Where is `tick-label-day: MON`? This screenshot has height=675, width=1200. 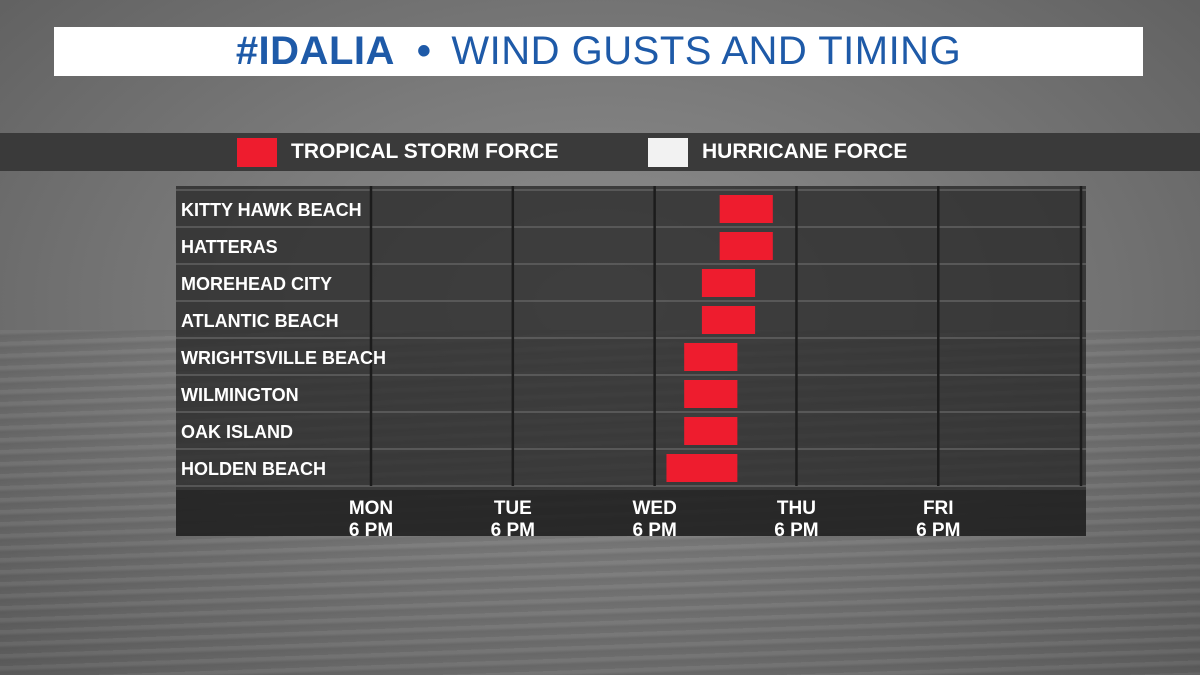 tick-label-day: MON is located at coordinates (371, 508).